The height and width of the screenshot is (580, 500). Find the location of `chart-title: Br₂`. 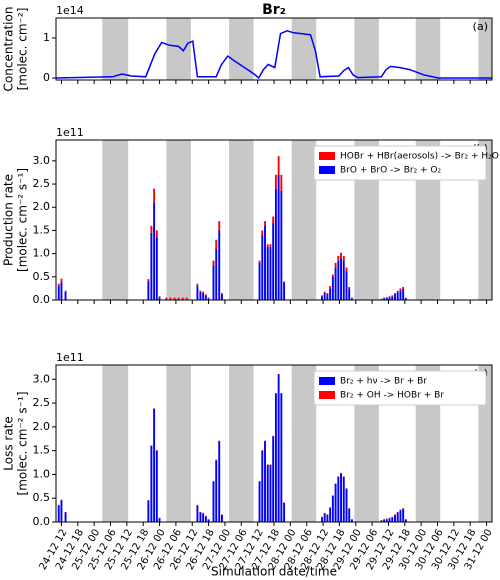

chart-title: Br₂ is located at coordinates (274, 10).